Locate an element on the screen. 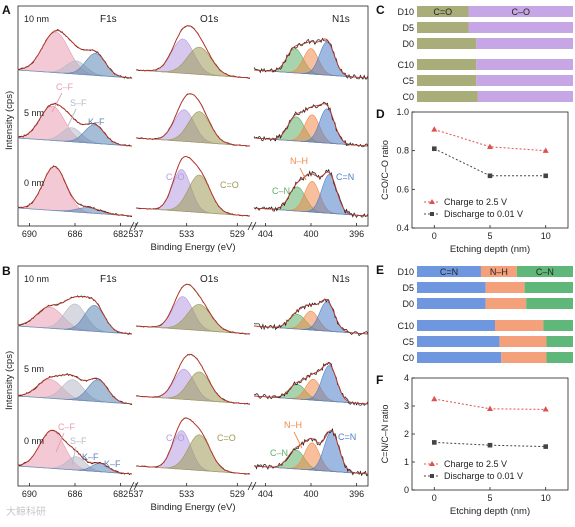 This screenshot has width=575, height=527. panel-b-peak-O1s-0-CO_double is located at coordinates (193, 319).